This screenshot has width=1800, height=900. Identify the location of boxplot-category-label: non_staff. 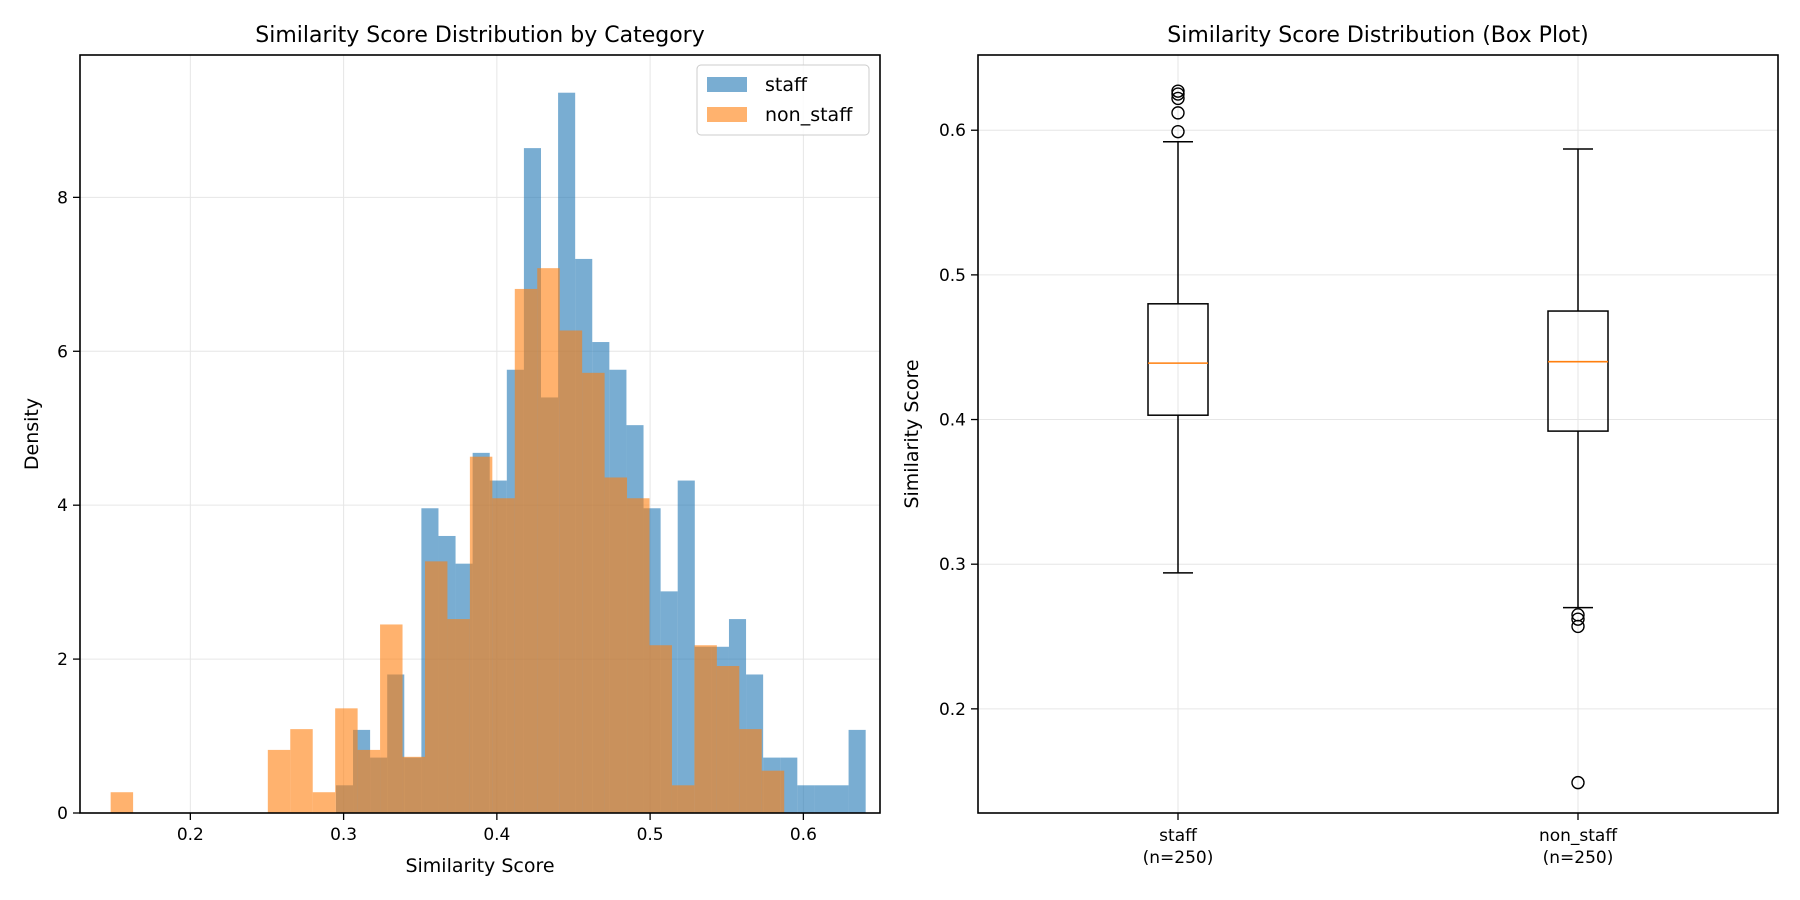
(1578, 836).